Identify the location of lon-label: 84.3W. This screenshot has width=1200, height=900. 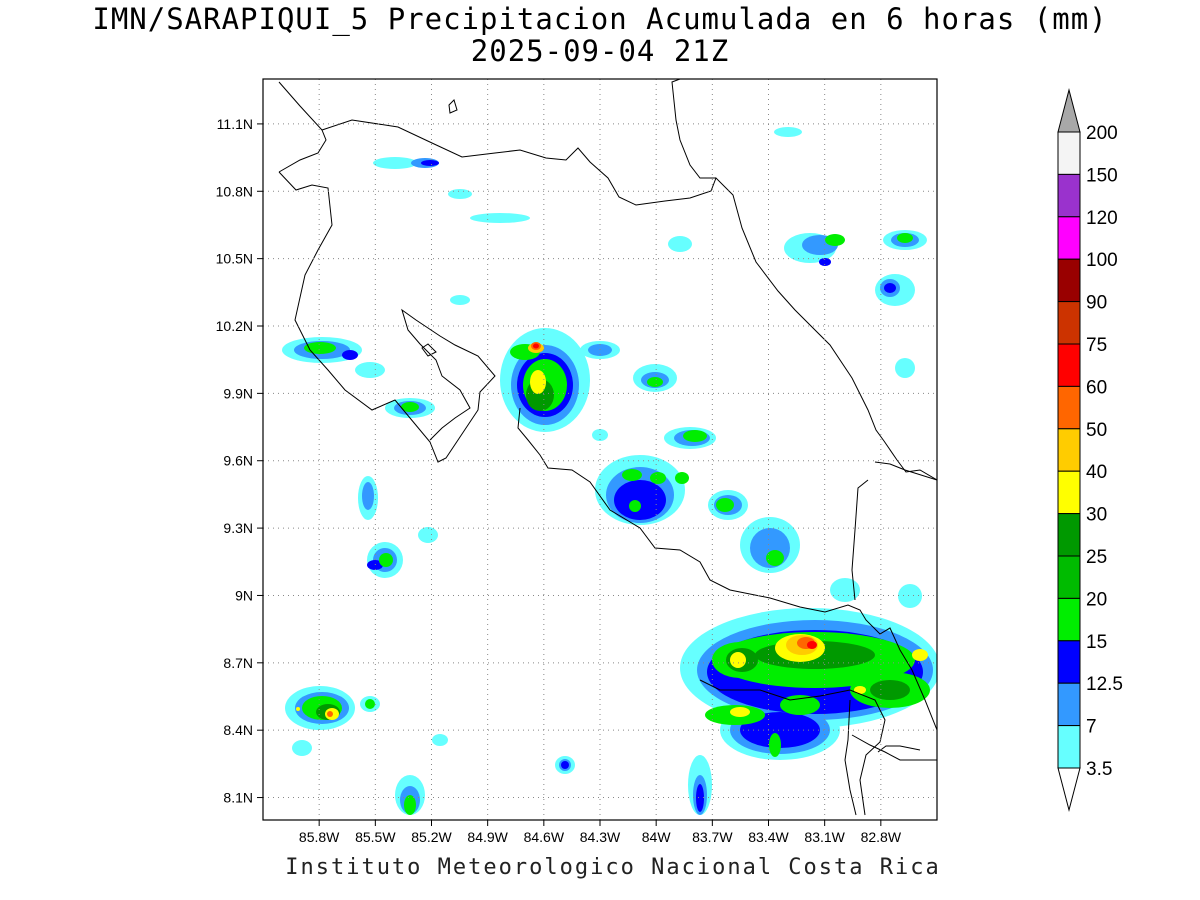
(600, 837).